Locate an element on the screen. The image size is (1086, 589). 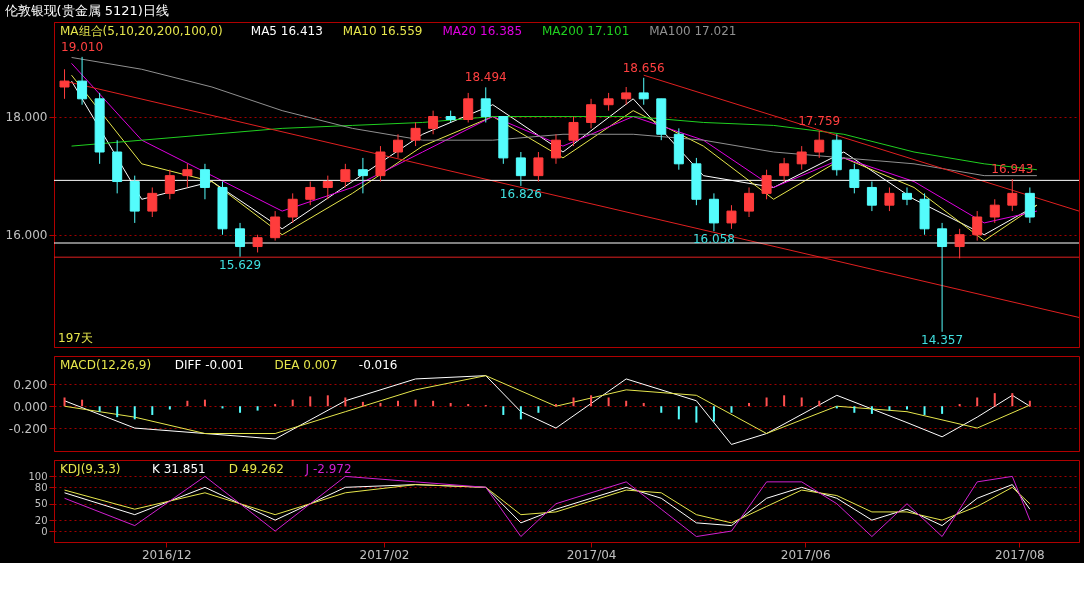
annotation: 16.943 is located at coordinates (1012, 169).